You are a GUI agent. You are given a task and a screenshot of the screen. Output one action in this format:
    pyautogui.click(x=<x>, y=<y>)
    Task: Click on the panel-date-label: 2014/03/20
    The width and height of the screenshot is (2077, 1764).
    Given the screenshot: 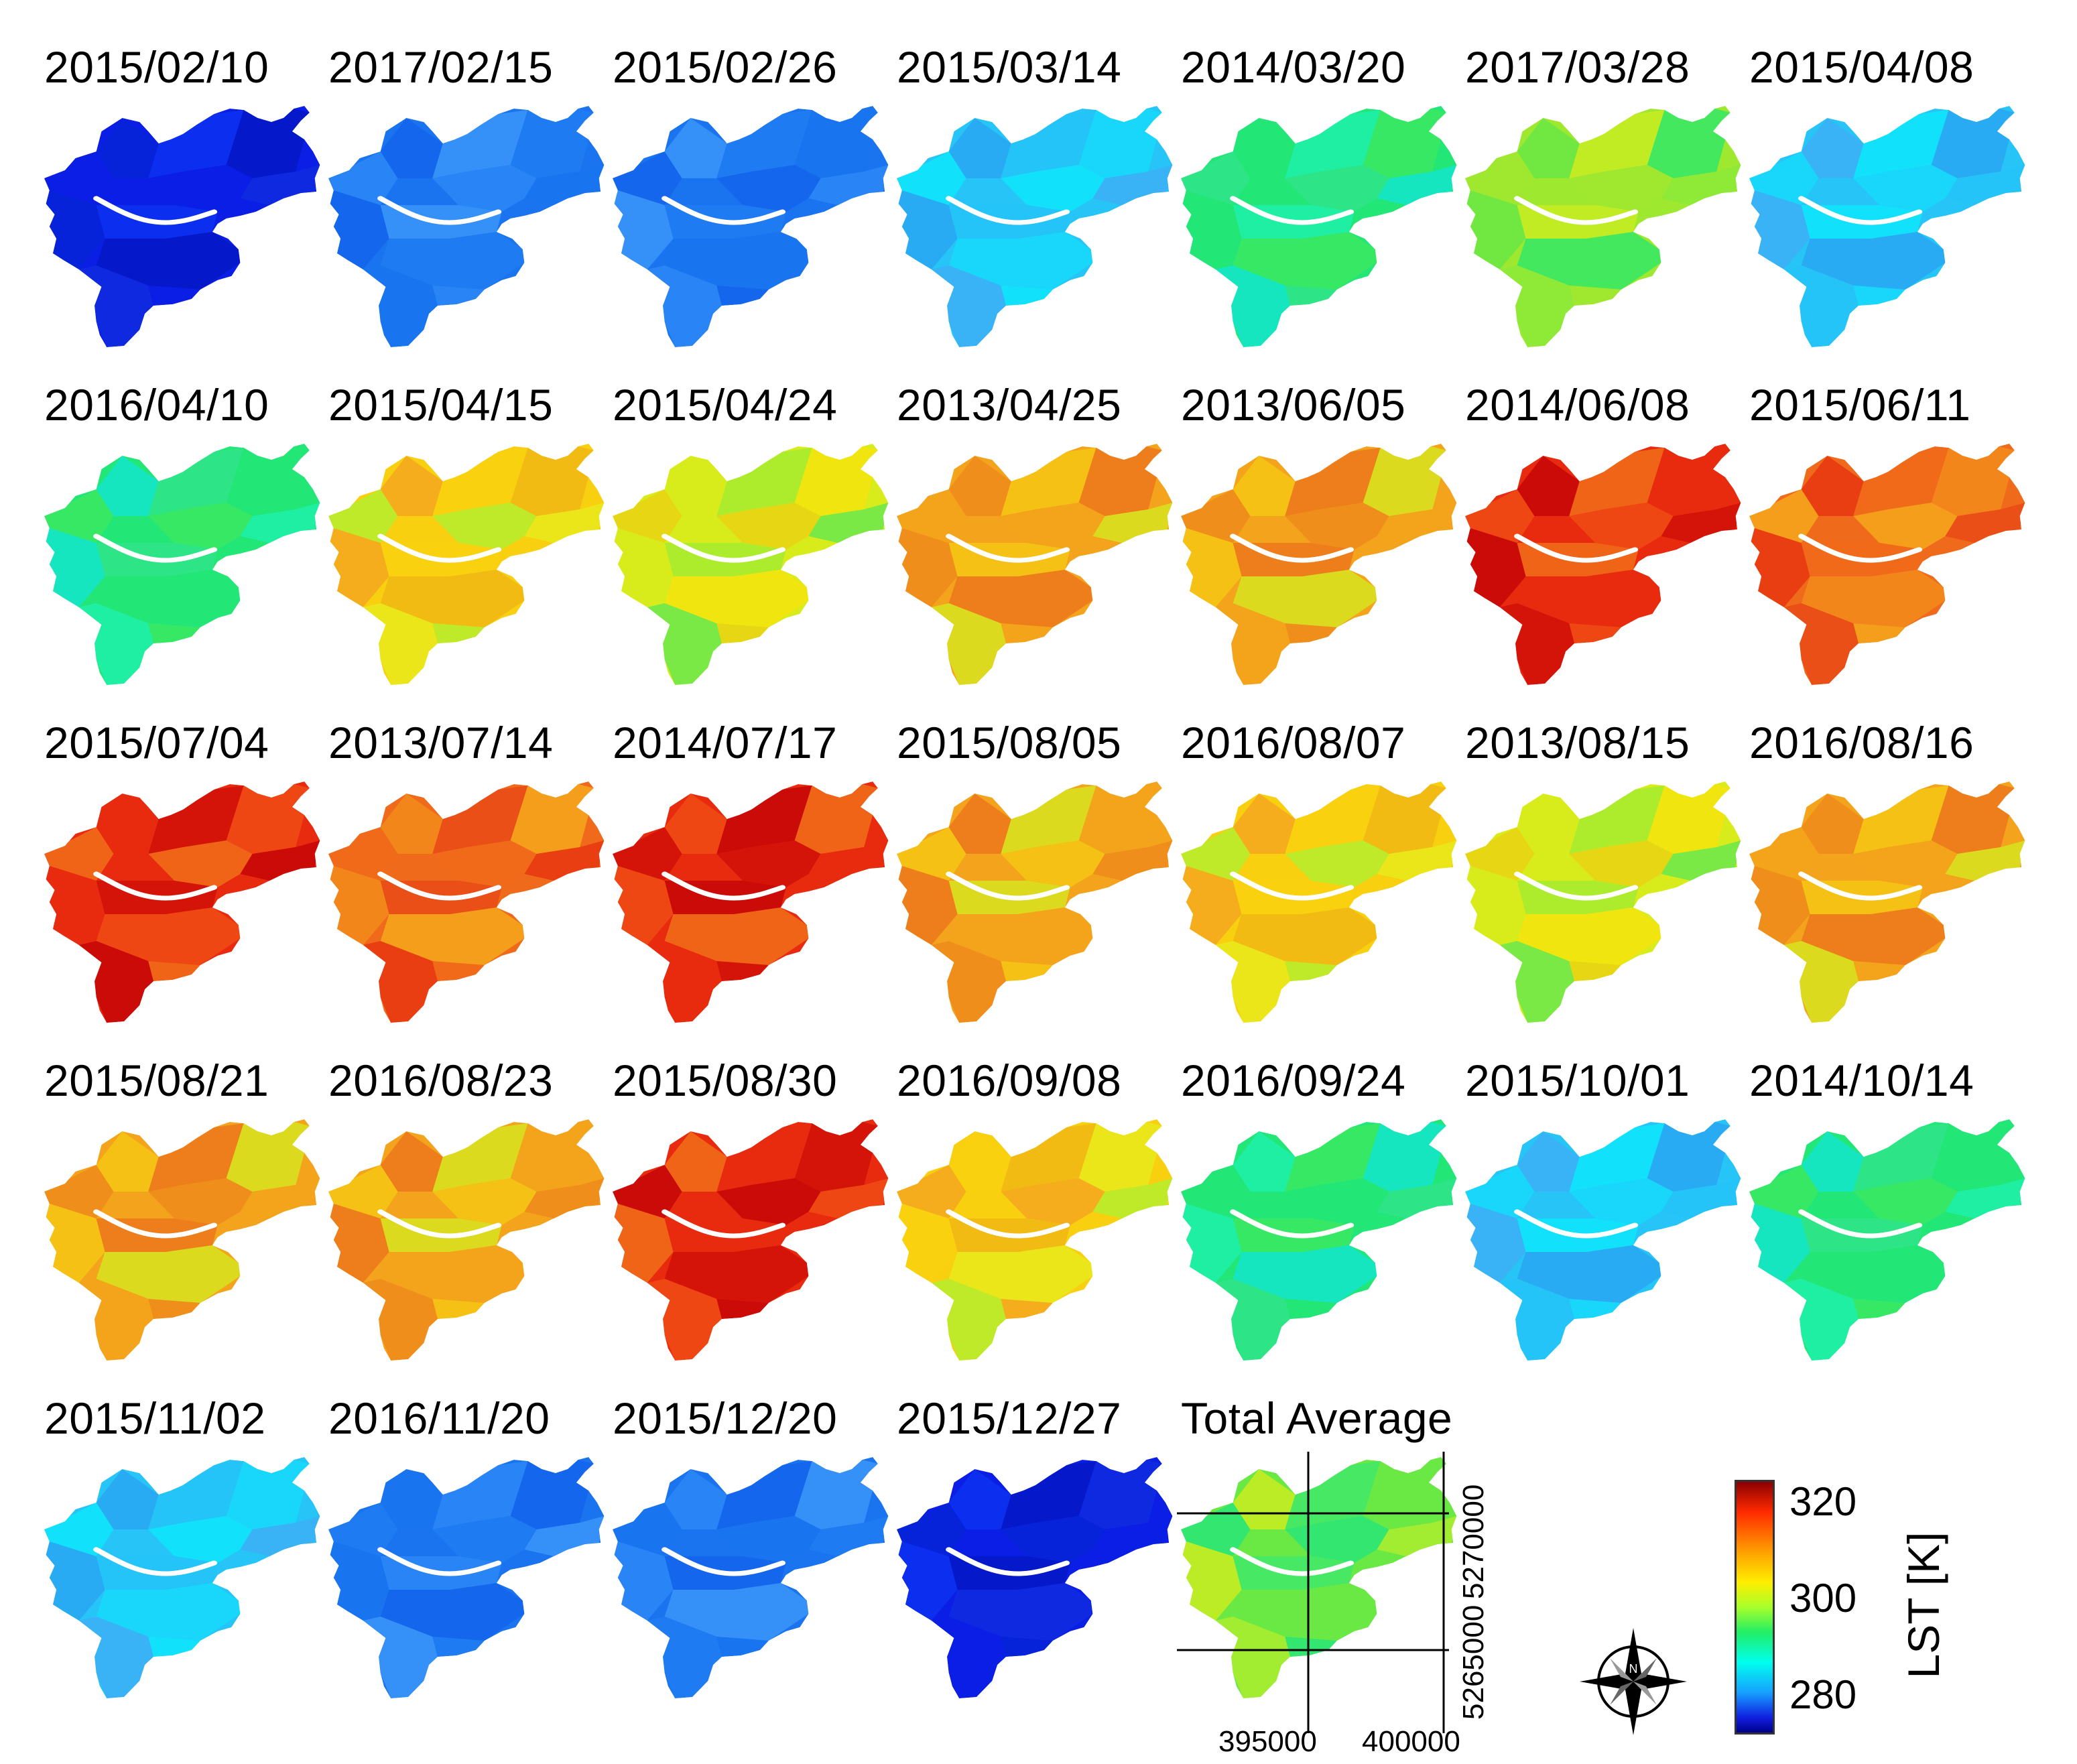 What is the action you would take?
    pyautogui.click(x=1293, y=67)
    